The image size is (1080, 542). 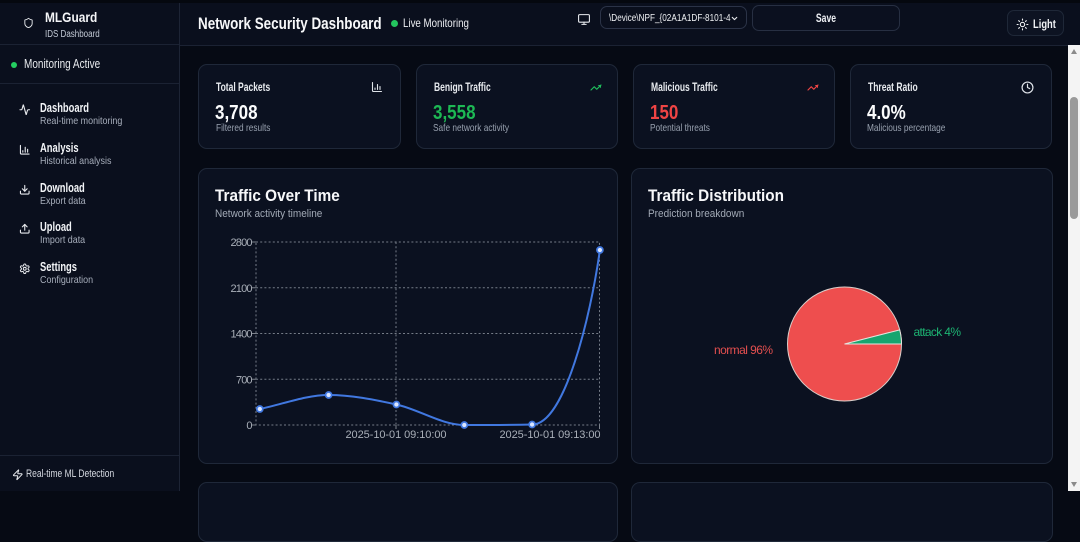 I want to click on svg-text: 1400, so click(x=242, y=335).